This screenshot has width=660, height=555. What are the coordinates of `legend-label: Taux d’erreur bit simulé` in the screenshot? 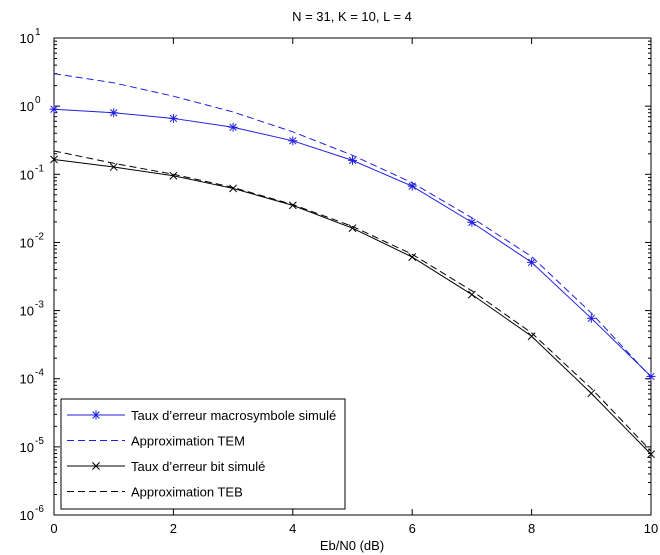 It's located at (198, 466).